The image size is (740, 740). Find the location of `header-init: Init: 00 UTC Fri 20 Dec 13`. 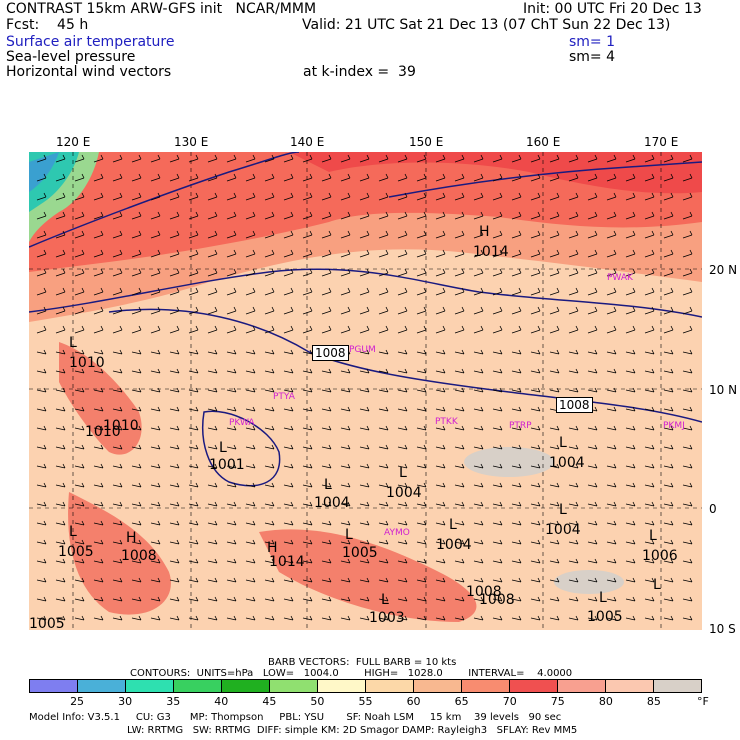

header-init: Init: 00 UTC Fri 20 Dec 13 is located at coordinates (612, 9).